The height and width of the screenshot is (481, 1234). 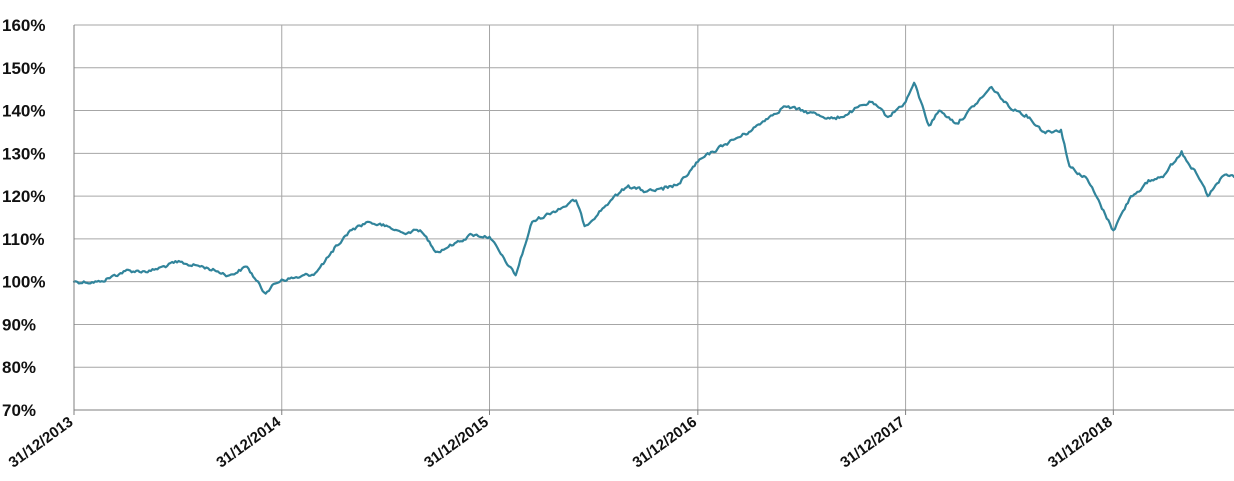 What do you see at coordinates (23, 282) in the screenshot?
I see `y-tick-label: 100%` at bounding box center [23, 282].